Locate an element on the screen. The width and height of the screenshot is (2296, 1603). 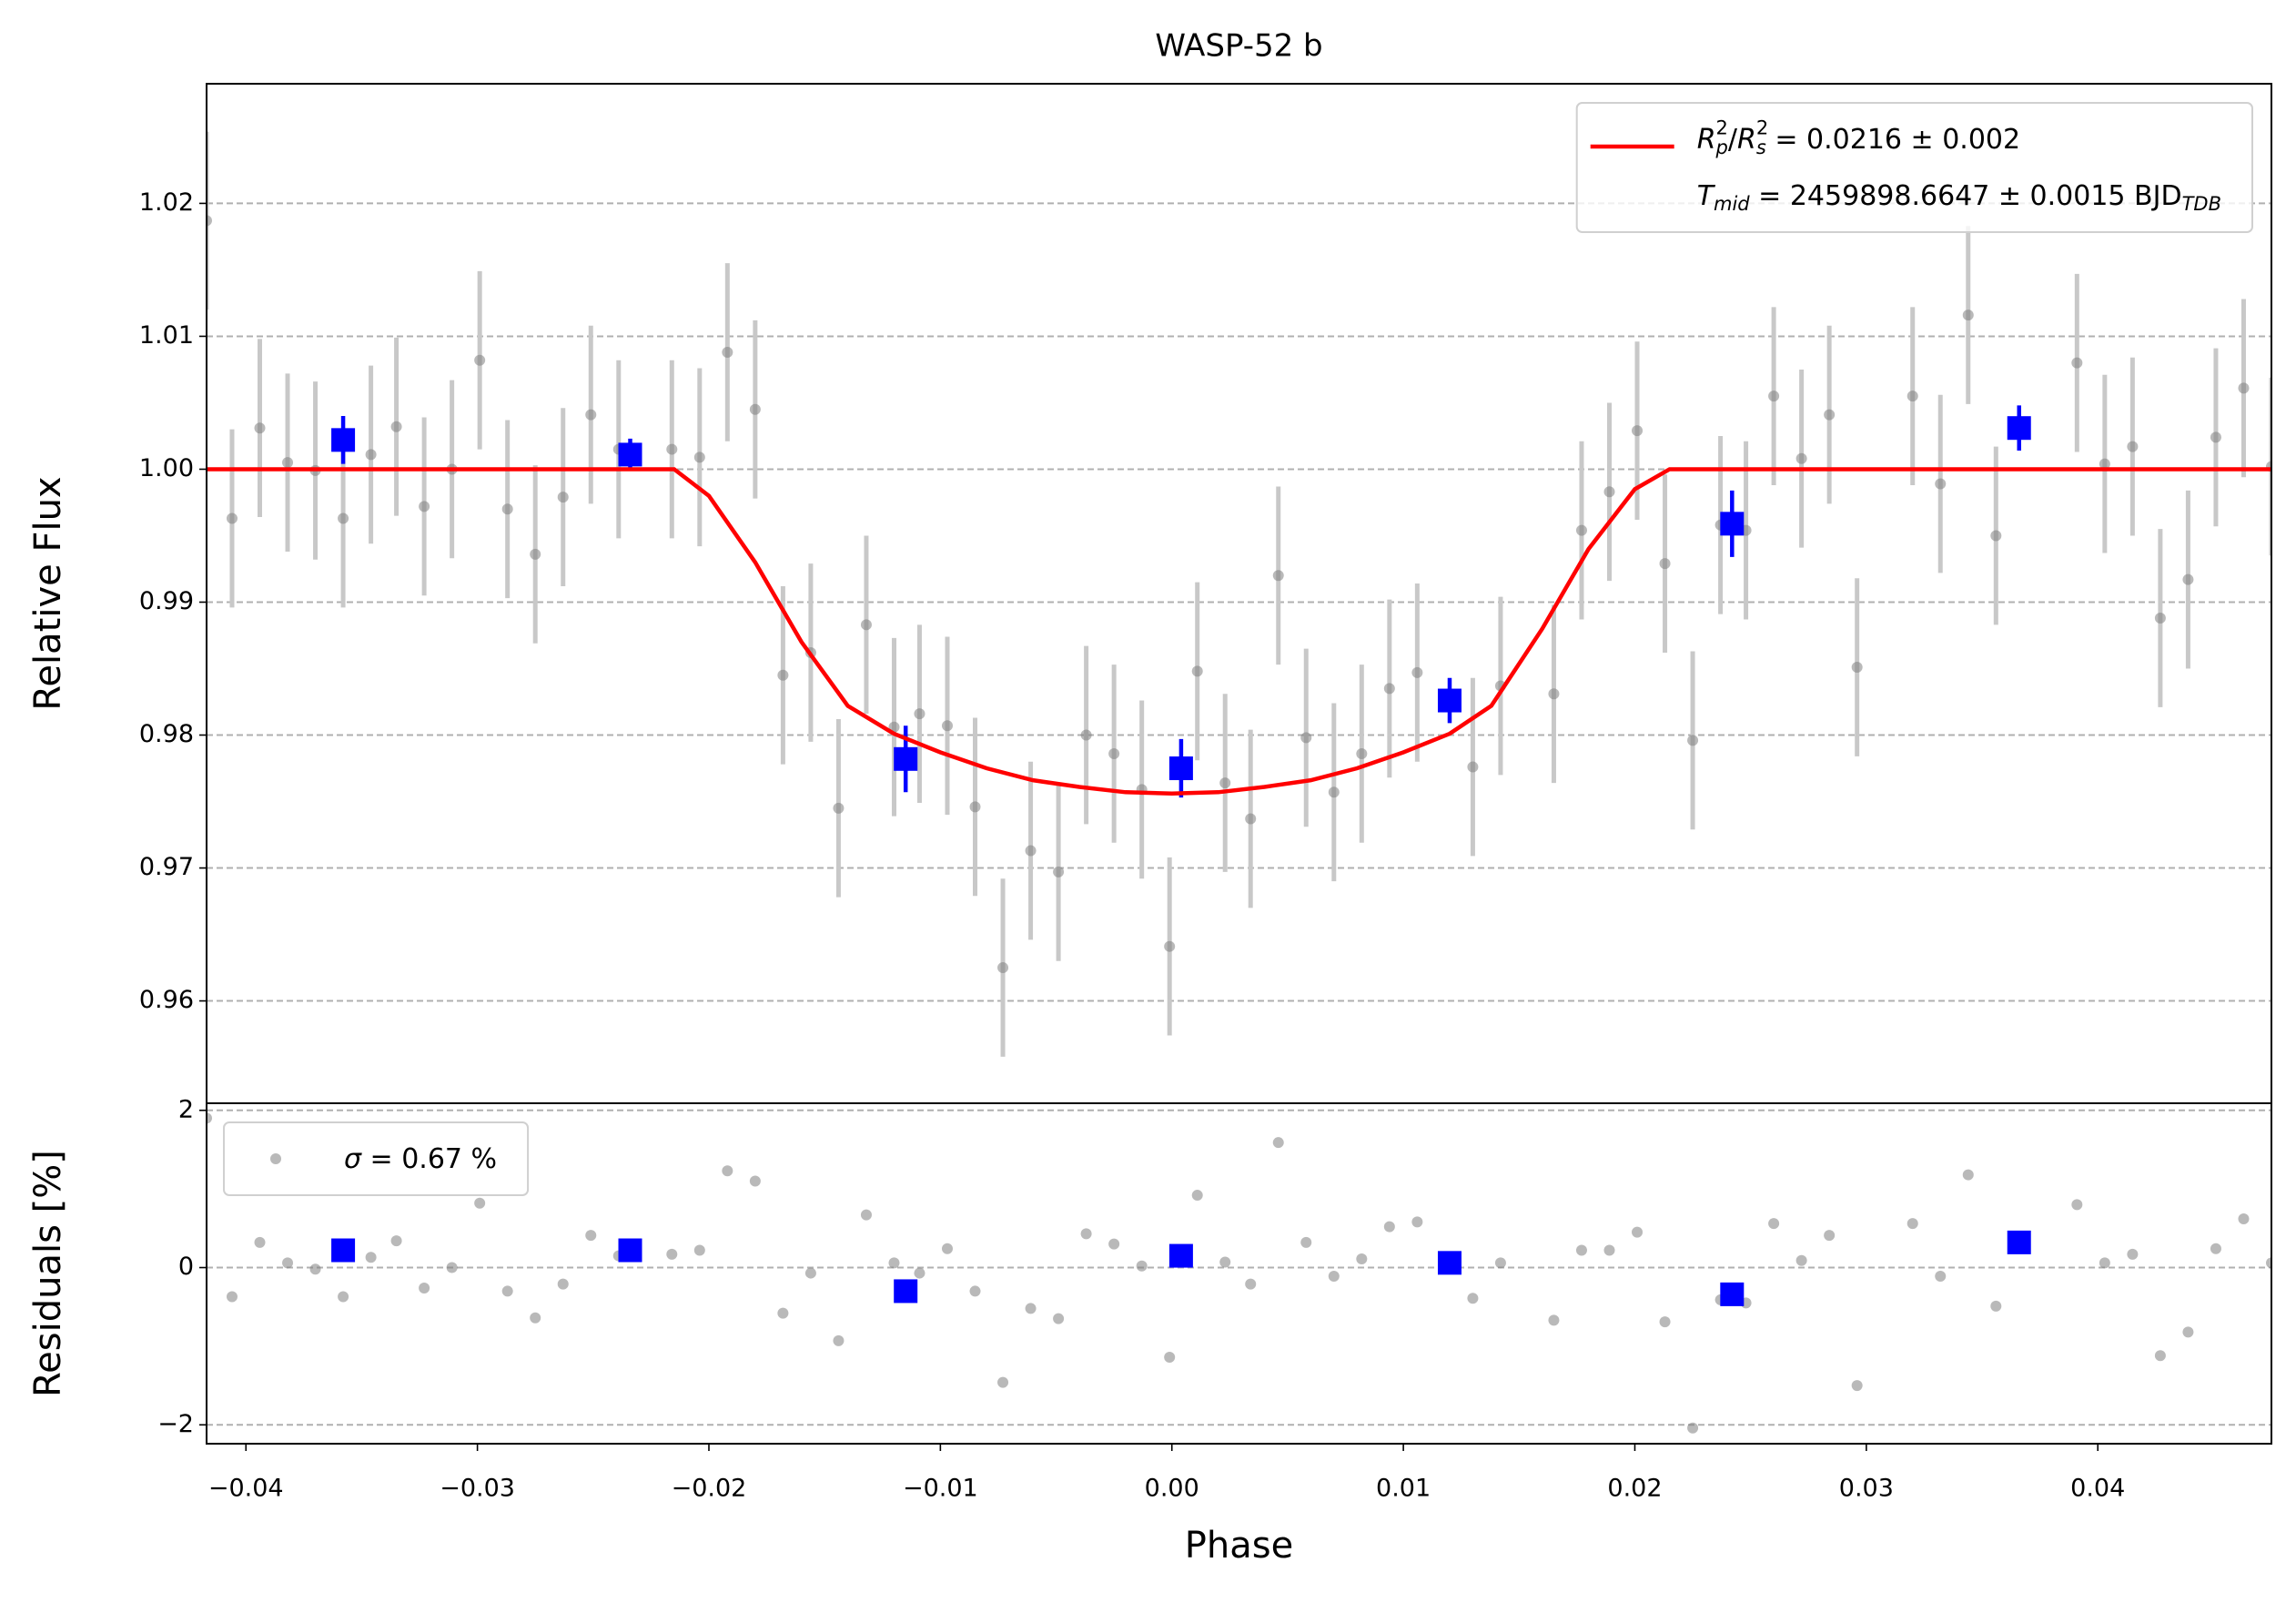
legend-run: TDB is located at coordinates (2201, 204).